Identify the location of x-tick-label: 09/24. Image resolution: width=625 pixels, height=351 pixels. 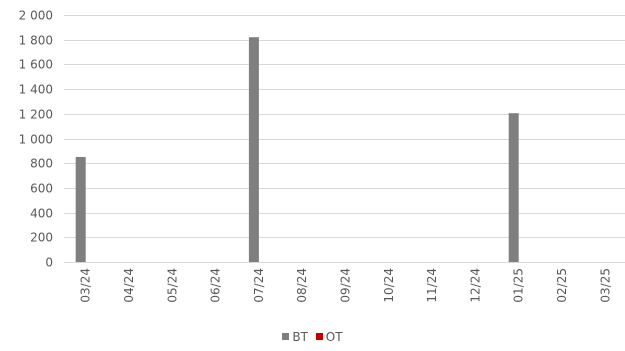
(346, 285).